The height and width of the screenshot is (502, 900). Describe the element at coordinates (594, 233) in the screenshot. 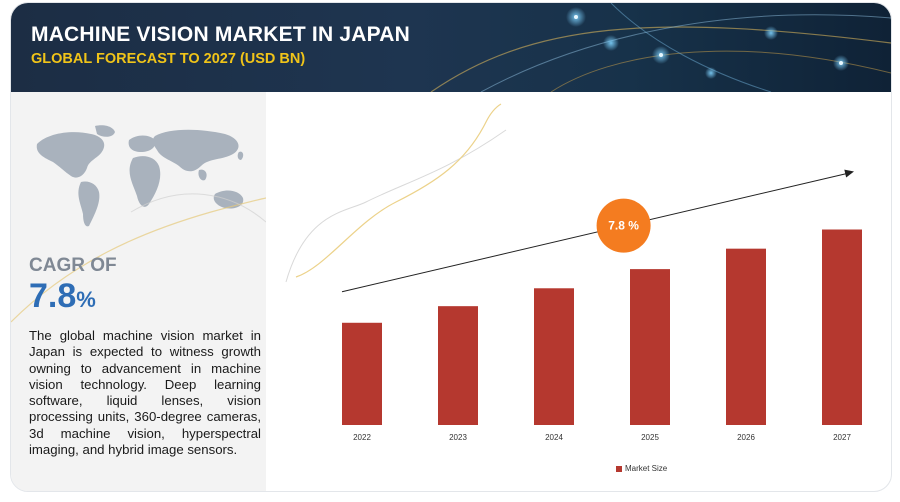

I see `trend-arrow-line` at that location.